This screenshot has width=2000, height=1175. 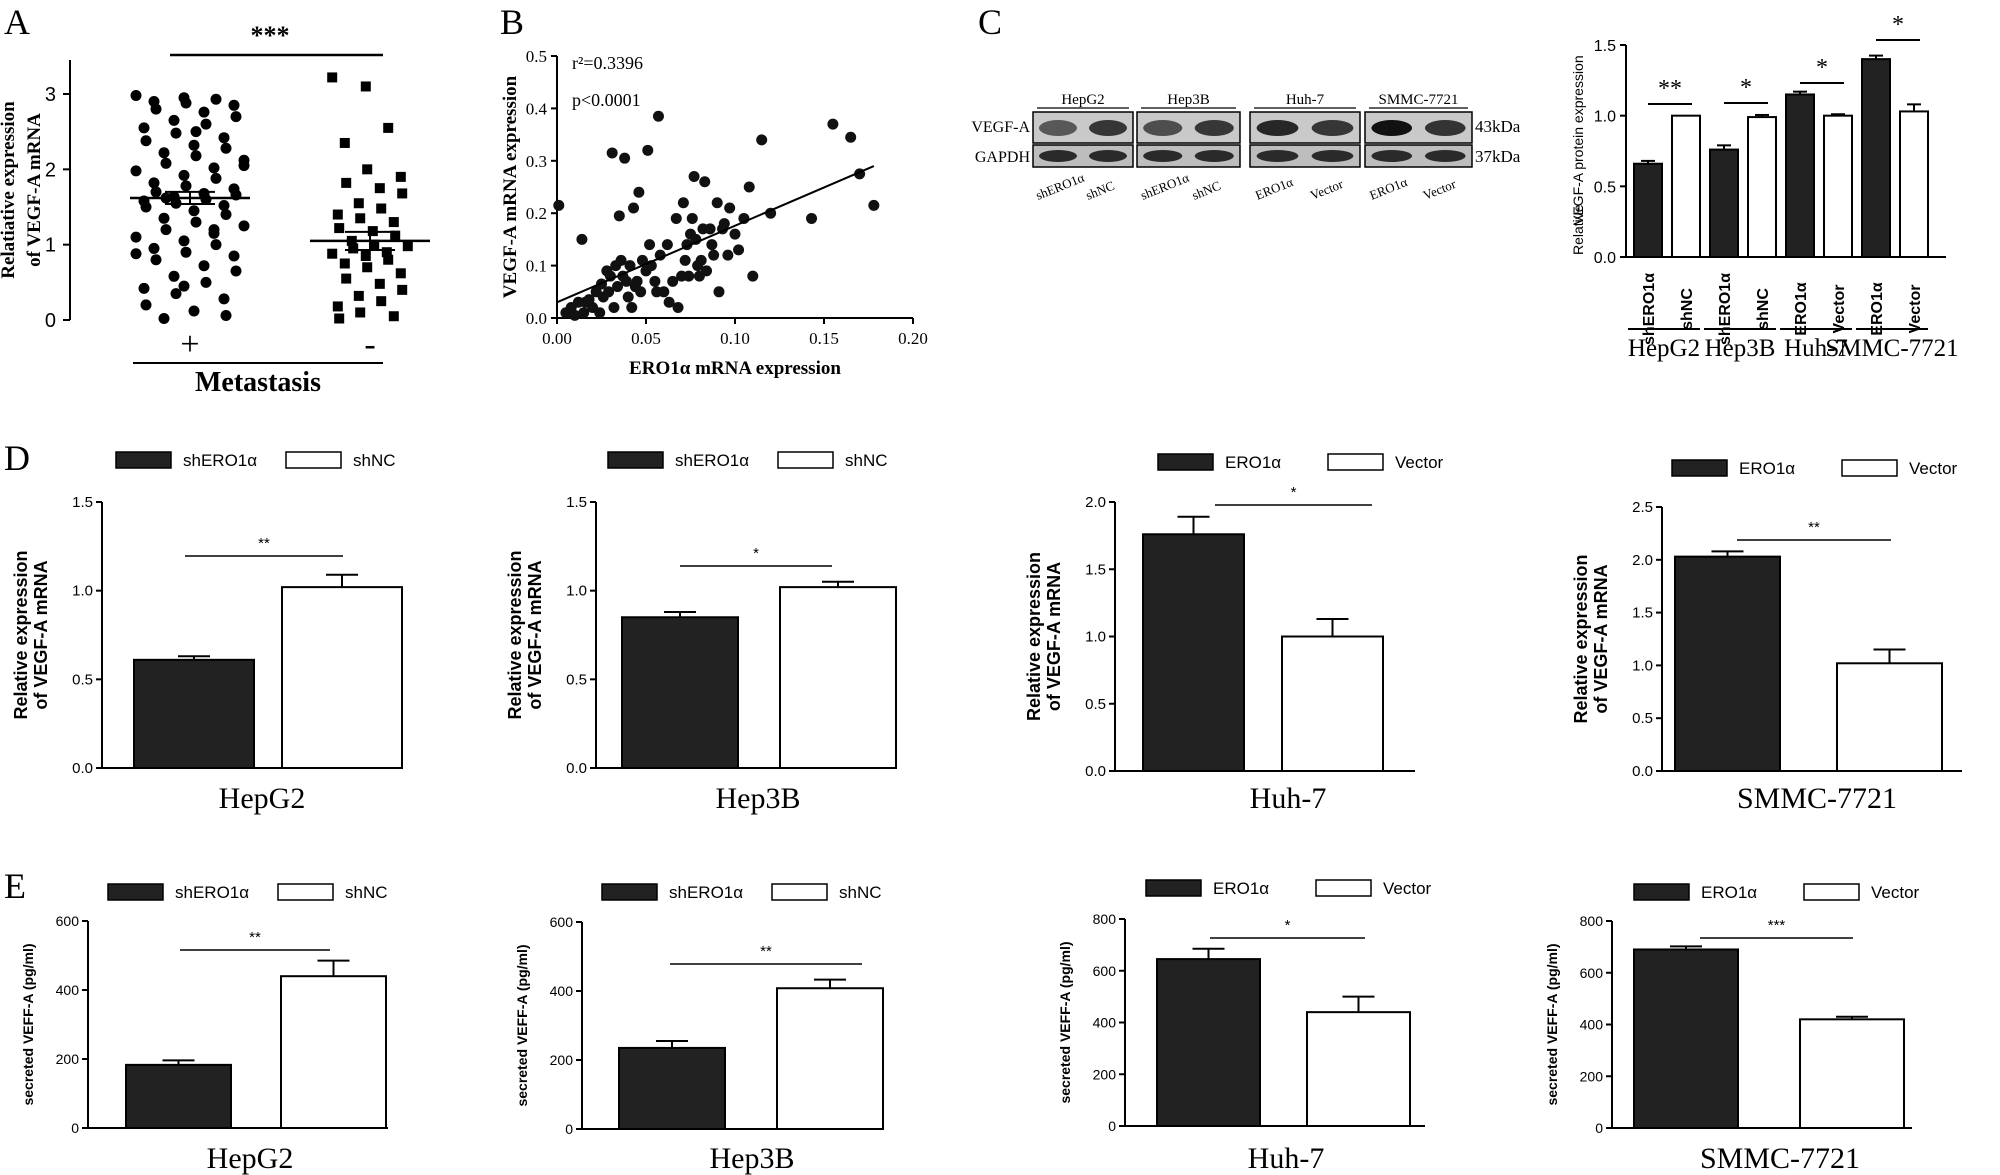 I want to click on legend-label: ERO1α, so click(x=1729, y=892).